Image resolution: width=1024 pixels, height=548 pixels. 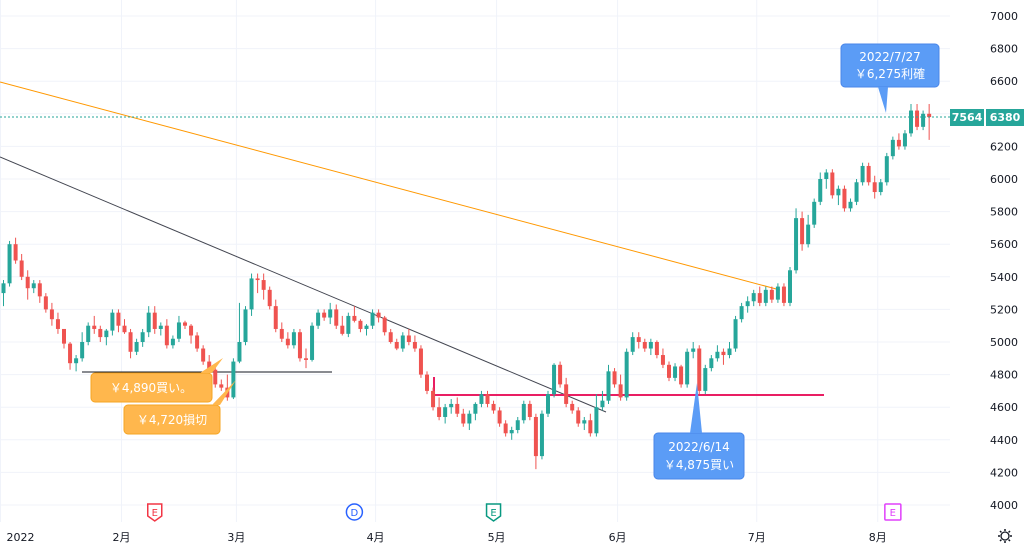 What do you see at coordinates (890, 78) in the screenshot?
I see `callout-take-profit: 2022/7/27 ￥6,275利確` at bounding box center [890, 78].